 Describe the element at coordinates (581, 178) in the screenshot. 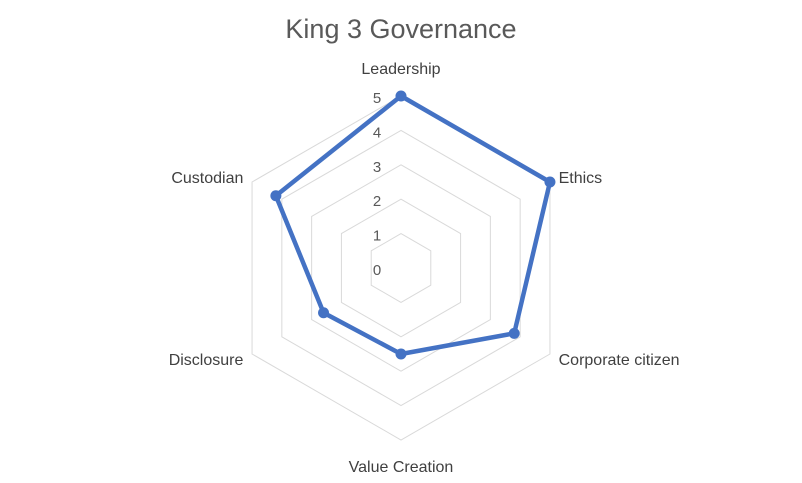

I see `category-label: Ethics` at that location.